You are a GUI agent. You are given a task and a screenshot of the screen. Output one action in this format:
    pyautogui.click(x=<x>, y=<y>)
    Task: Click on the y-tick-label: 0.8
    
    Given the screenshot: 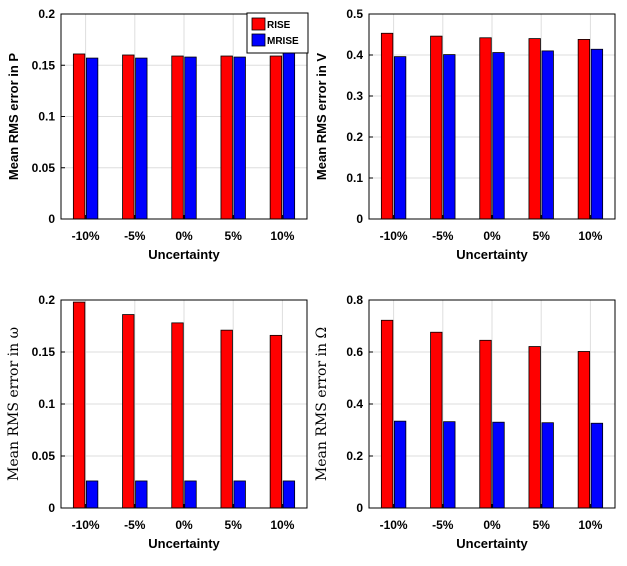 What is the action you would take?
    pyautogui.click(x=354, y=300)
    